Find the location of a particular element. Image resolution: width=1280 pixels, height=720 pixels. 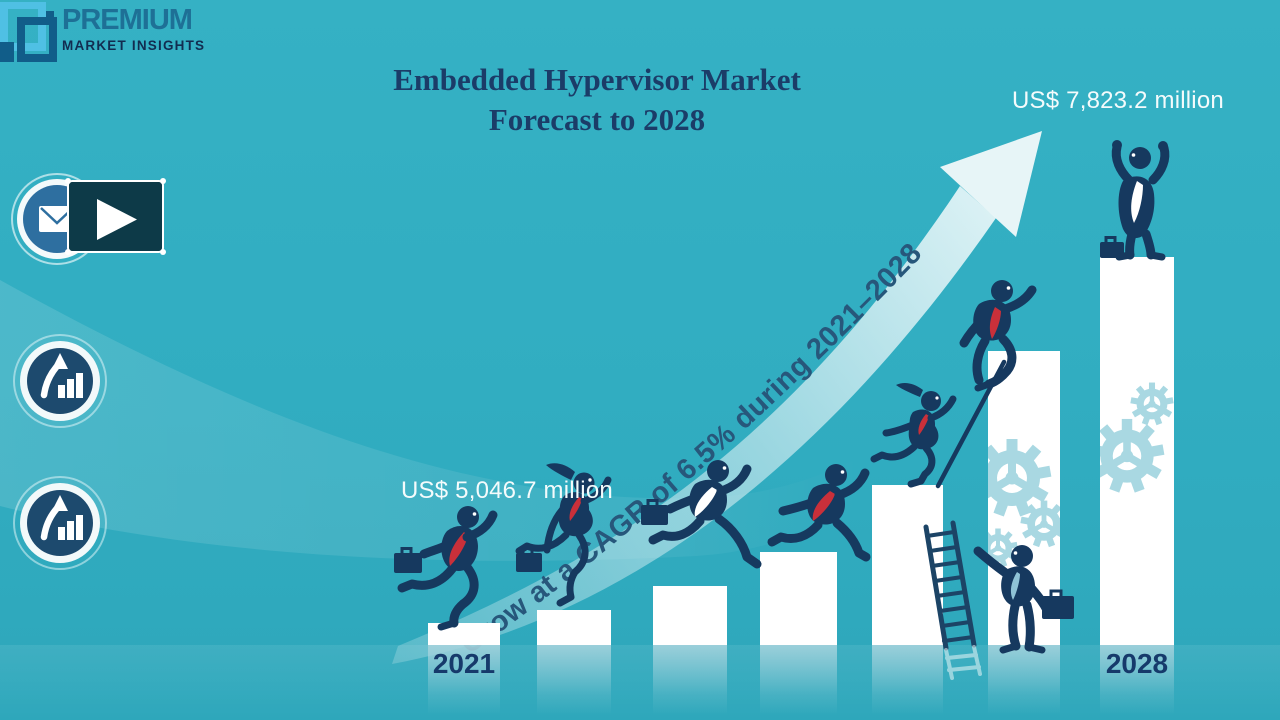

figure-standing-man is located at coordinates (1023, 599).